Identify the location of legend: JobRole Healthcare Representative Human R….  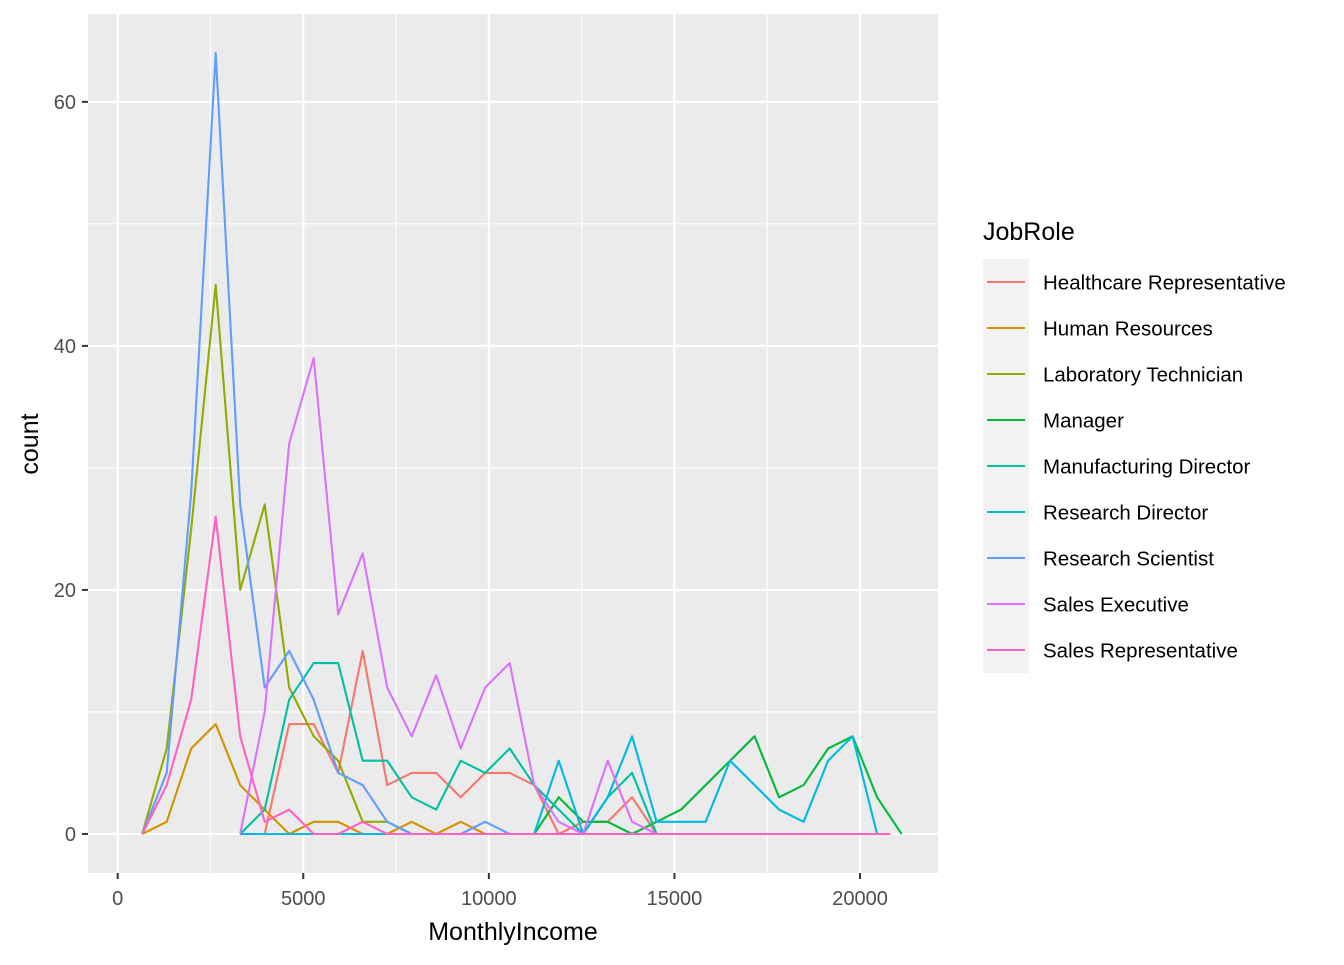
(1134, 445).